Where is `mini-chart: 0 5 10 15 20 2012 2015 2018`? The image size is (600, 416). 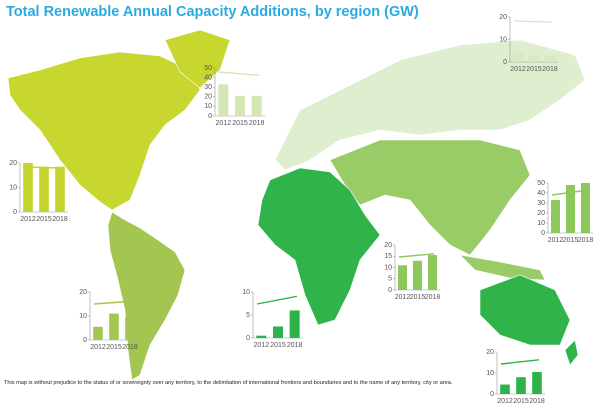 mini-chart: 0 5 10 15 20 2012 2015 2018 is located at coordinates (412, 271).